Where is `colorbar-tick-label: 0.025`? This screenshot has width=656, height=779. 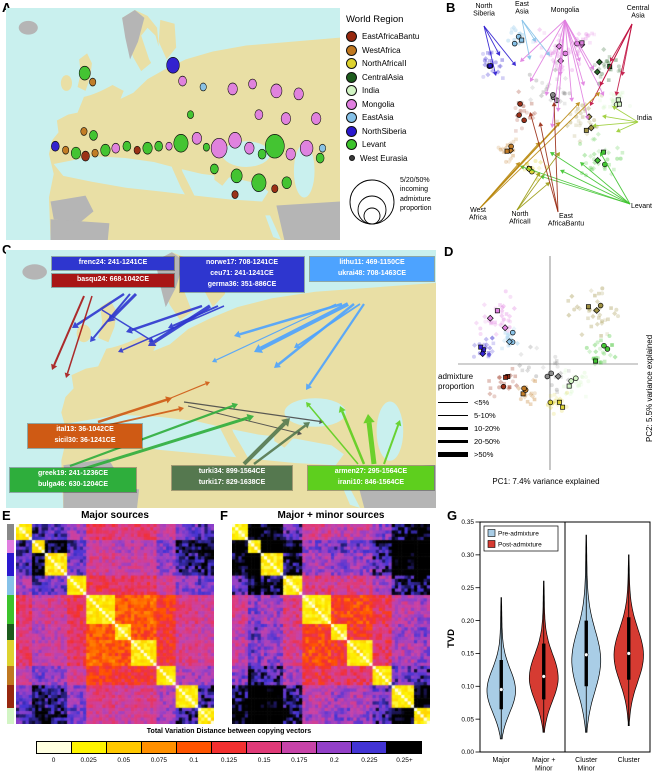 colorbar-tick-label: 0.025 is located at coordinates (88, 760).